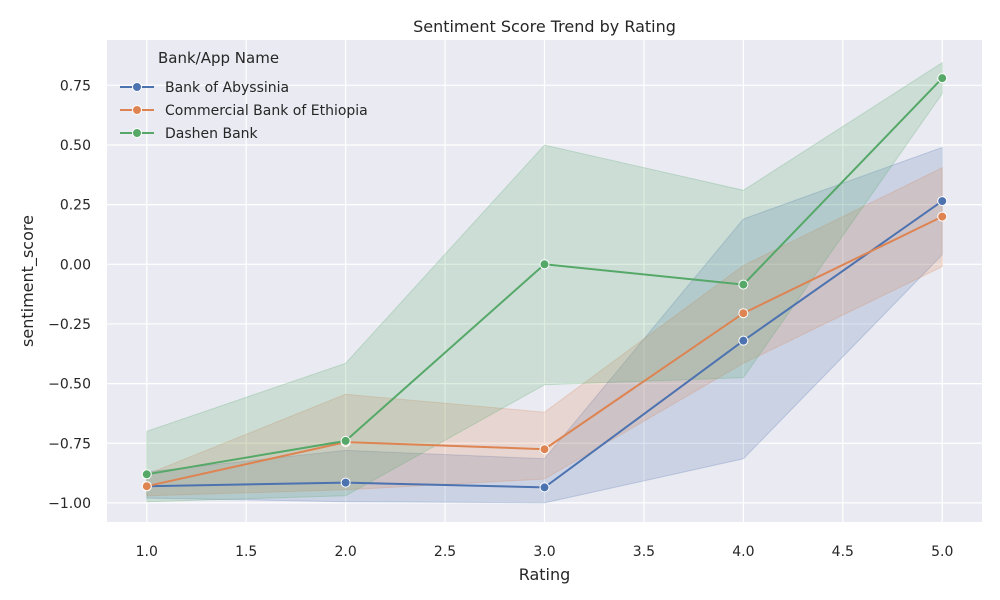 The width and height of the screenshot is (1000, 600). What do you see at coordinates (69, 504) in the screenshot?
I see `y-tick-label: −1.00` at bounding box center [69, 504].